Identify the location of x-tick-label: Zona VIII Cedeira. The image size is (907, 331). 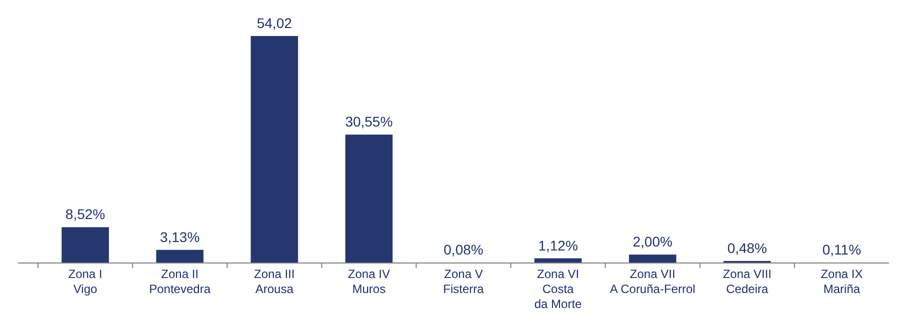
(747, 281).